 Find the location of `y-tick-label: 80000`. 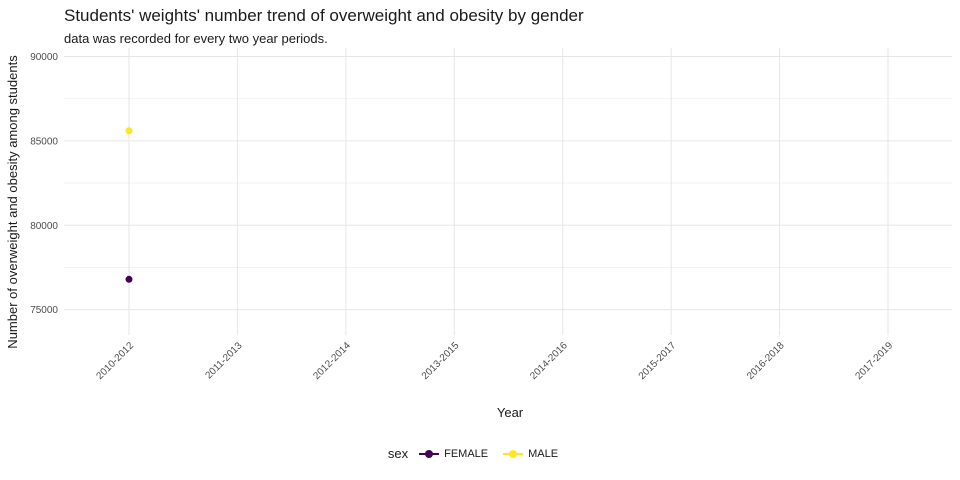

y-tick-label: 80000 is located at coordinates (44, 226).